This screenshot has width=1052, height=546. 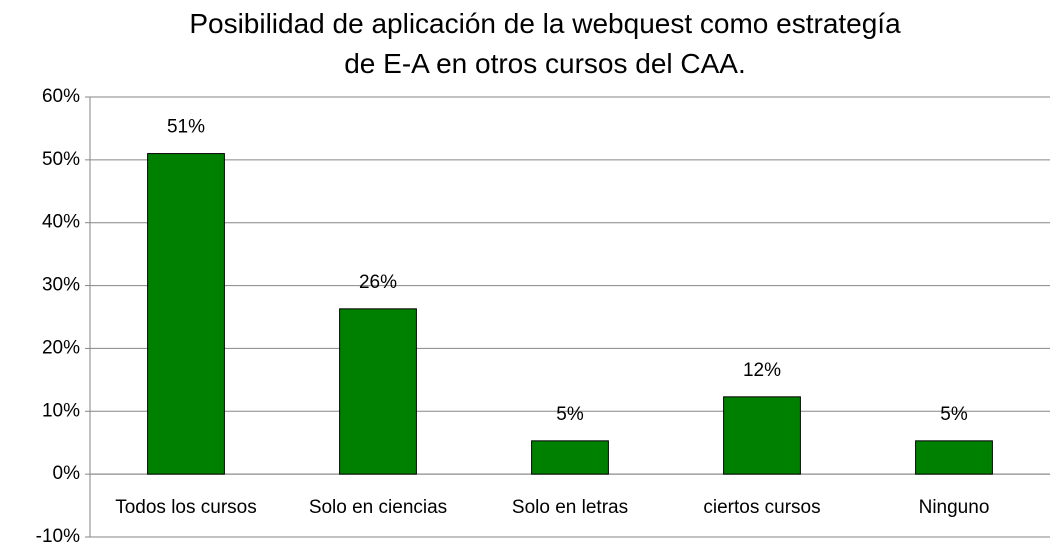 What do you see at coordinates (378, 282) in the screenshot?
I see `data-label: 26%` at bounding box center [378, 282].